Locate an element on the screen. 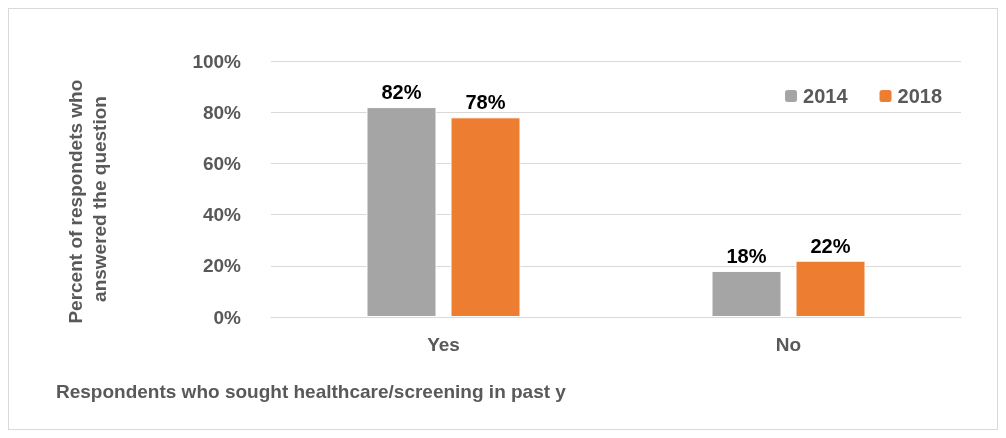 This screenshot has width=1006, height=438. data-label: 78% is located at coordinates (485, 102).